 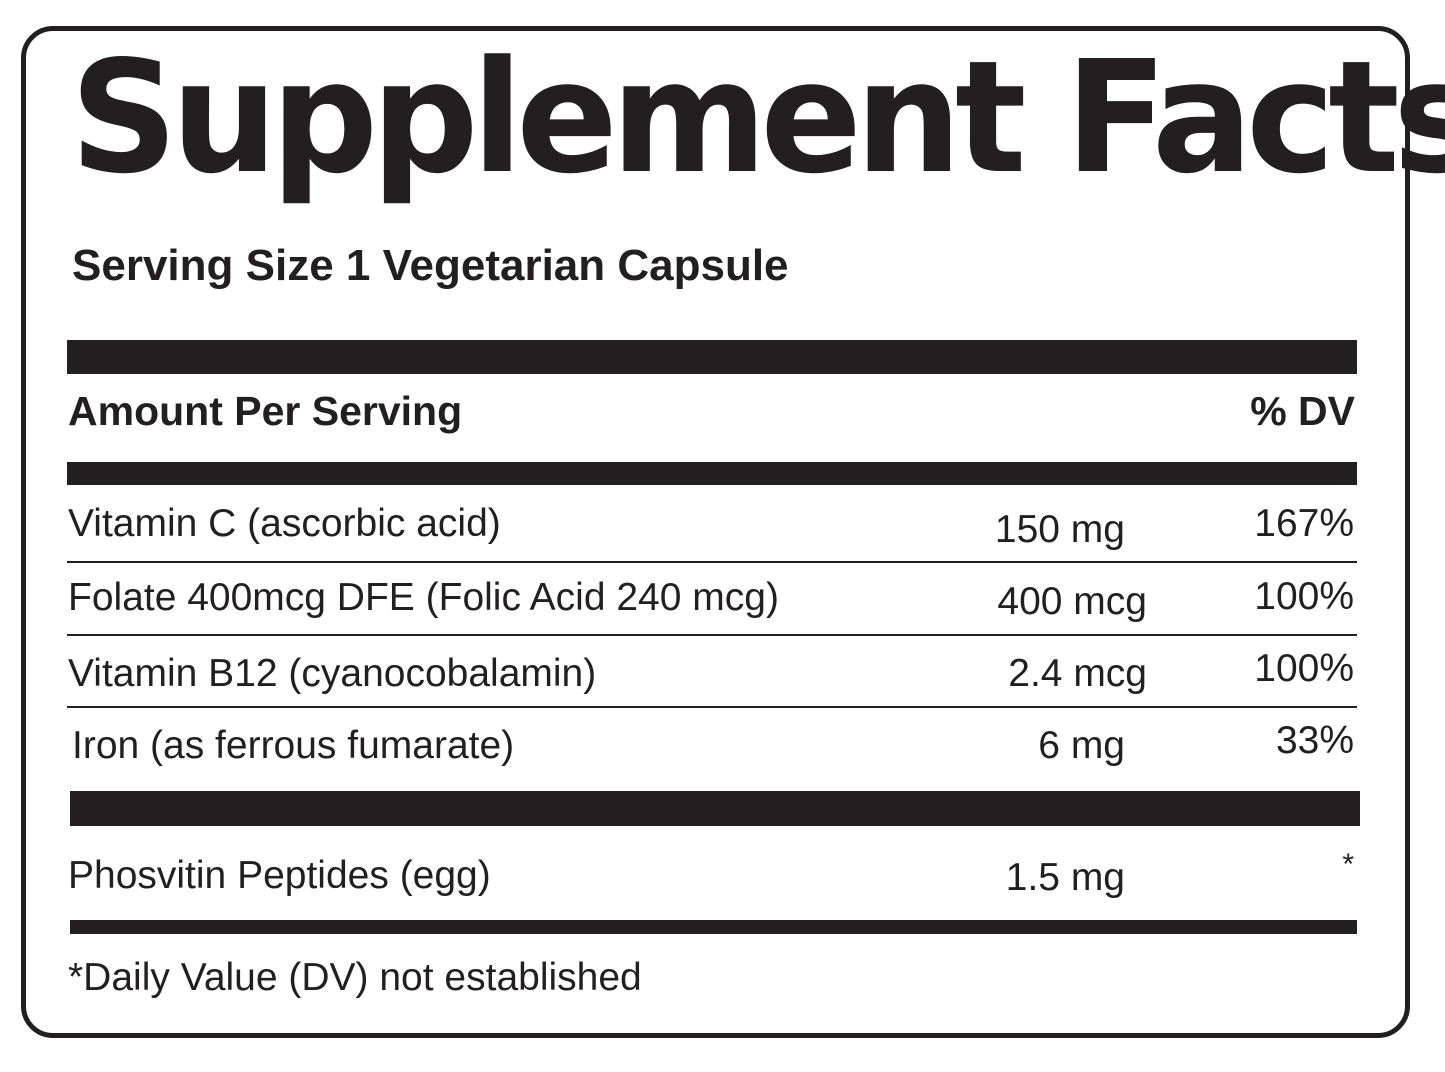 What do you see at coordinates (355, 977) in the screenshot?
I see `footnote: *Daily Value (DV) not established` at bounding box center [355, 977].